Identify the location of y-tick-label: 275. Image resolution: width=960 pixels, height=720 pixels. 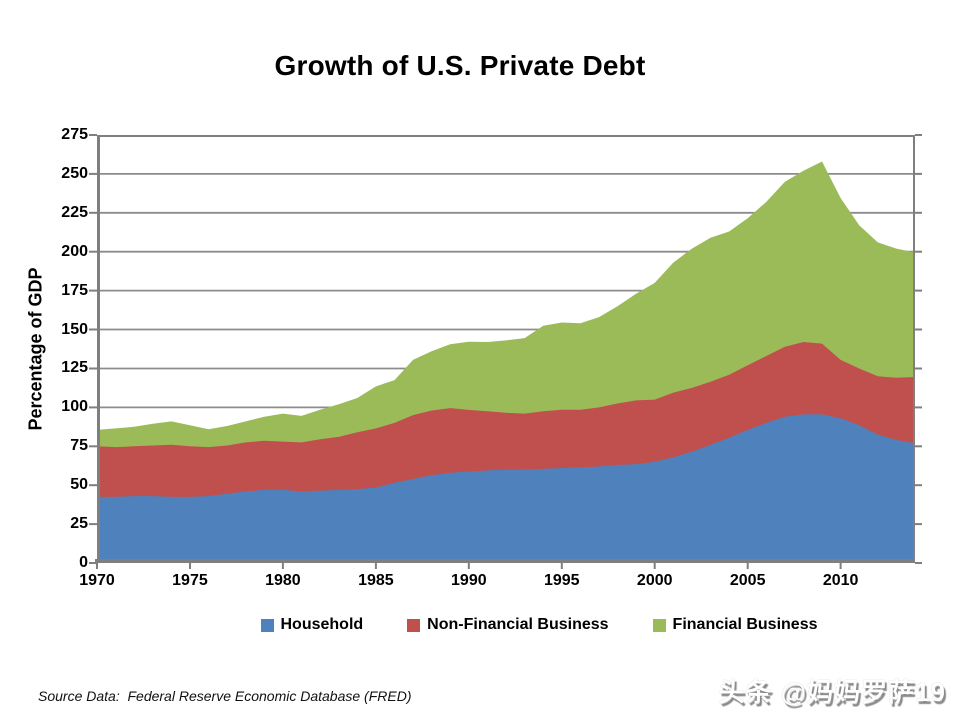
(74, 134).